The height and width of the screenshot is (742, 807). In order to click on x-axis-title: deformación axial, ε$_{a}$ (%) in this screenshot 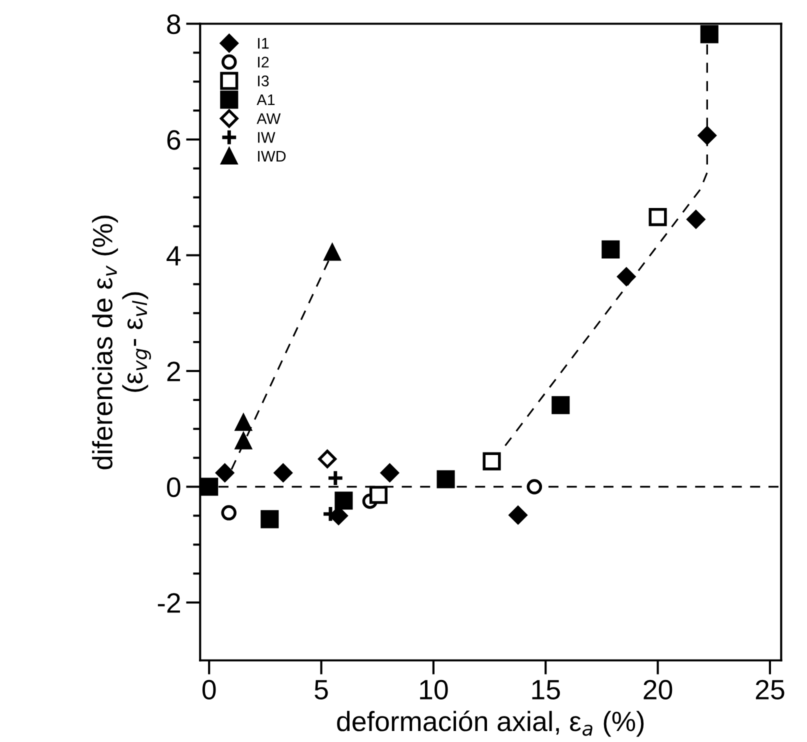, I will do `click(490, 723)`.